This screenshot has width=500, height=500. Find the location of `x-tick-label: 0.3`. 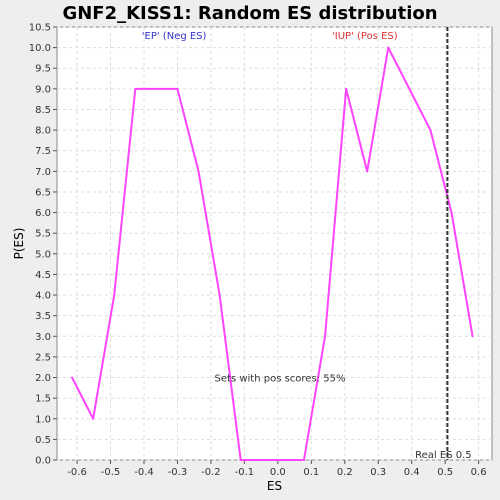

x-tick-label: 0.3 is located at coordinates (378, 472).